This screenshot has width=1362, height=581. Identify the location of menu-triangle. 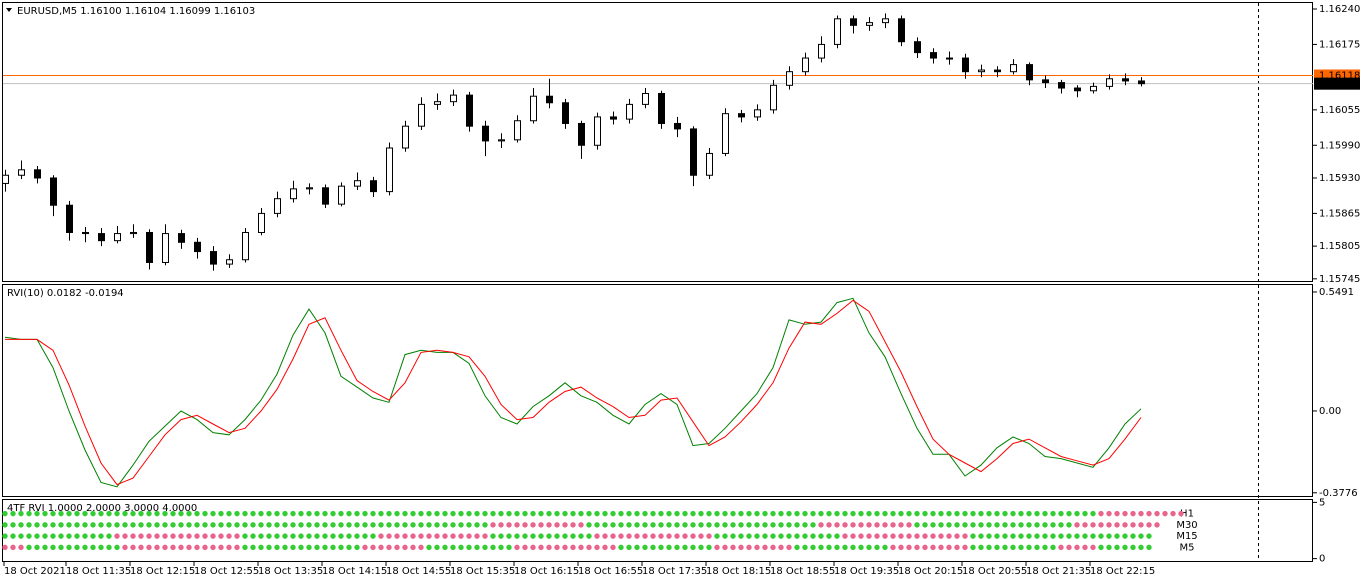
(9, 10).